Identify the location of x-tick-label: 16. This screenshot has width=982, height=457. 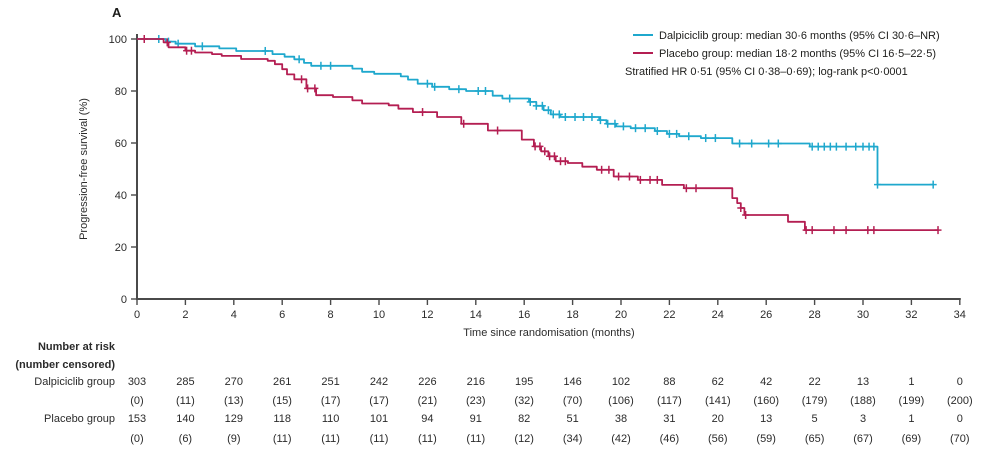
(524, 315).